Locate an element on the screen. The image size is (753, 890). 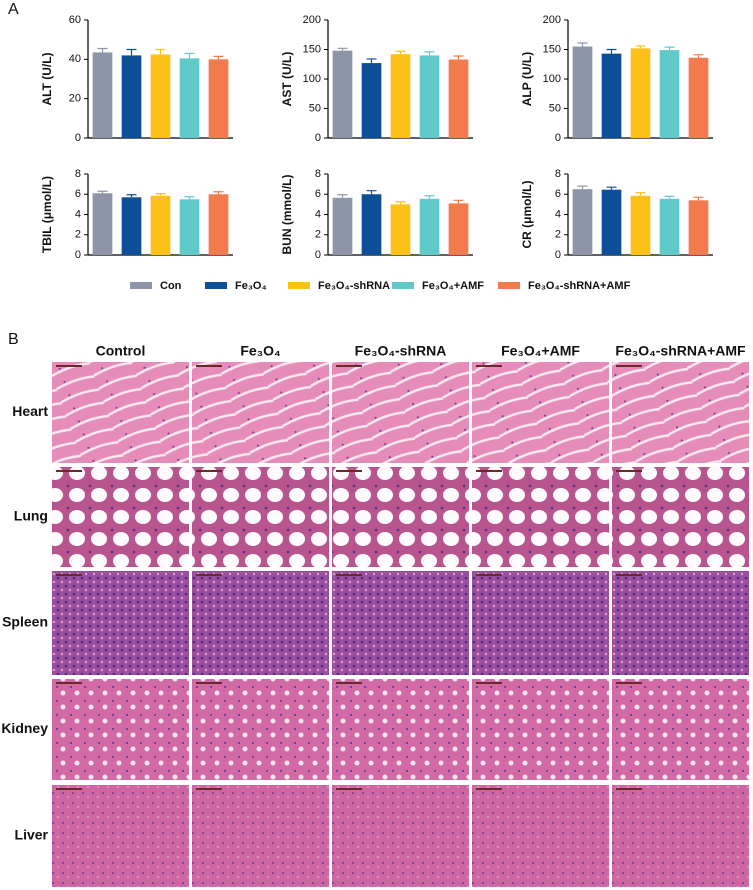
y-tick-label: 50 is located at coordinates (315, 108).